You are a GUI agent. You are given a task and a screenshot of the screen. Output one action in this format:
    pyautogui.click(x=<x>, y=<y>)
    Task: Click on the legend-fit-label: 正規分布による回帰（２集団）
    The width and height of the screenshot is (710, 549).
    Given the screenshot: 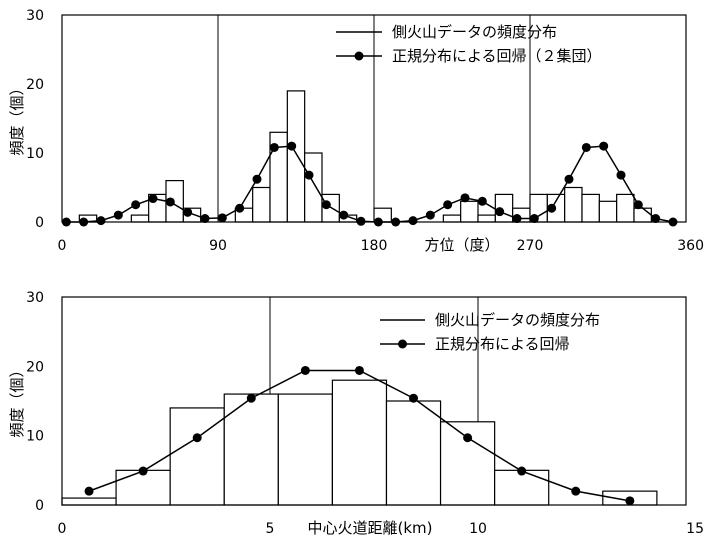 What is the action you would take?
    pyautogui.click(x=497, y=56)
    